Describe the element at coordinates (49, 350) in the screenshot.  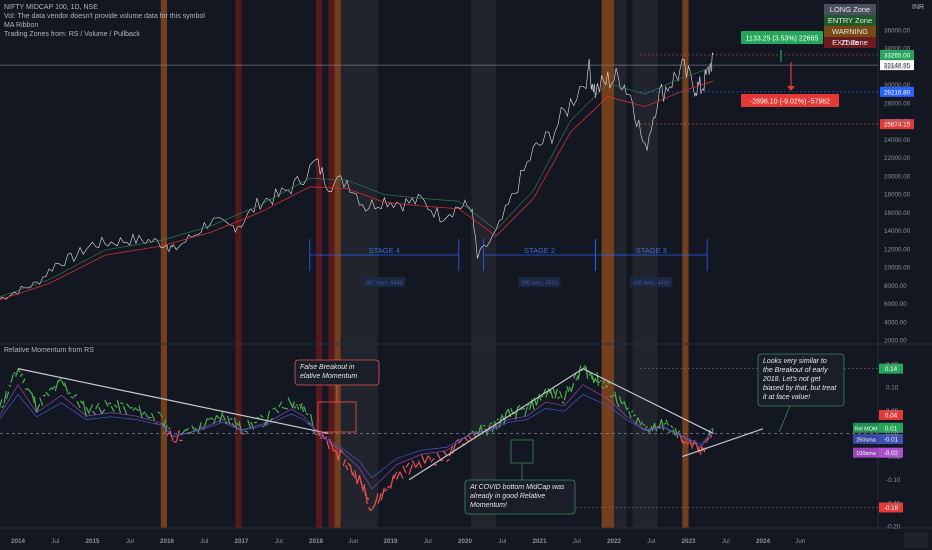
I see `subpanel-title: Relative Momentum from RS` at that location.